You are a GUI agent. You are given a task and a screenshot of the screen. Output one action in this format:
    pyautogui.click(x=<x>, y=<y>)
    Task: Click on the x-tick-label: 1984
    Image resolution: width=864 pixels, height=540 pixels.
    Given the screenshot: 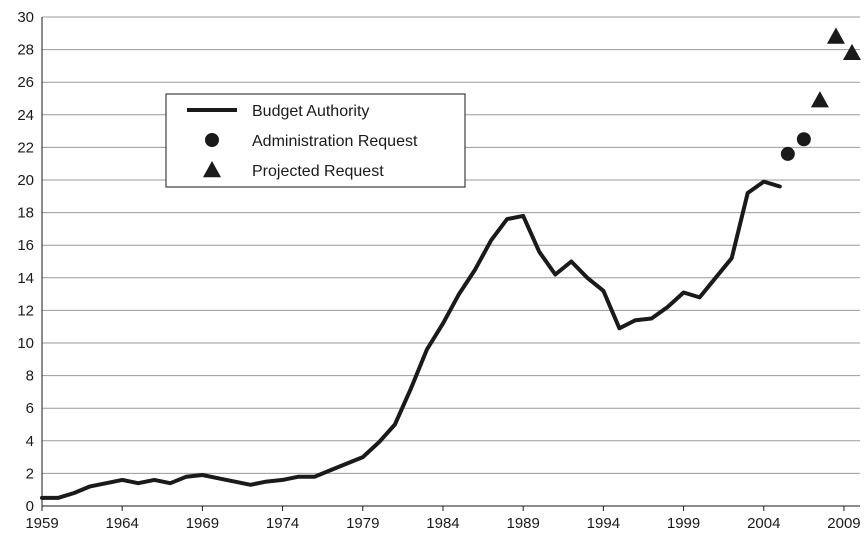 What is the action you would take?
    pyautogui.click(x=442, y=523)
    